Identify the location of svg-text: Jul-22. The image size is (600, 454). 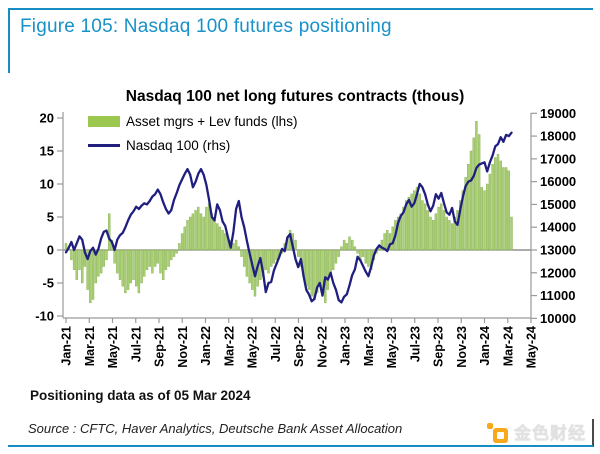
(276, 344).